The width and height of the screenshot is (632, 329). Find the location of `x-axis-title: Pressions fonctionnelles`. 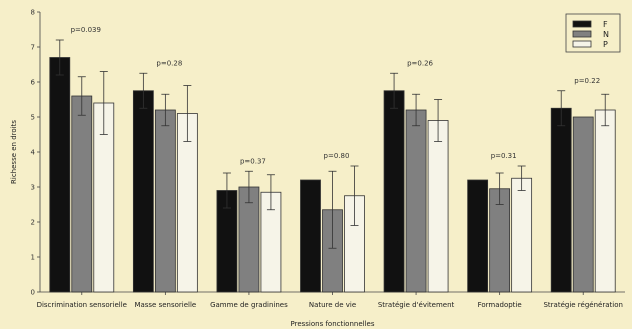

x-axis-title: Pressions fonctionnelles is located at coordinates (333, 324).